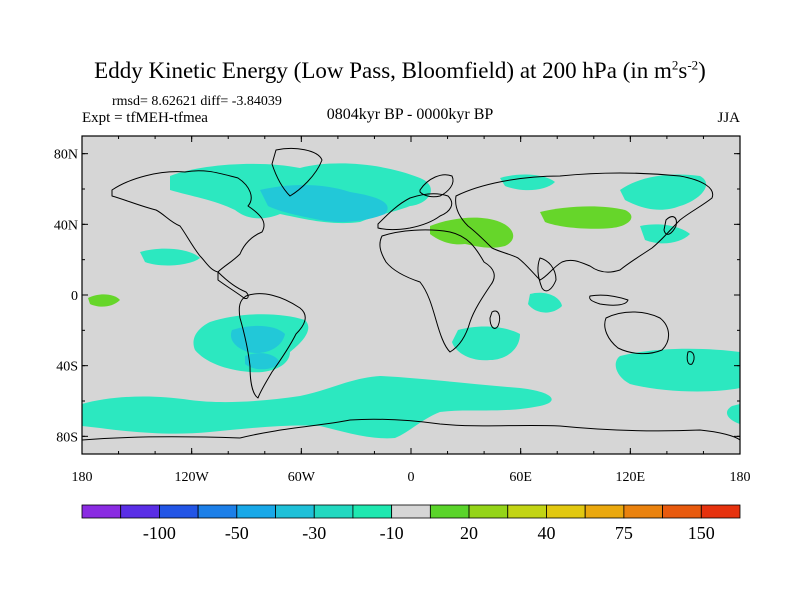 The width and height of the screenshot is (800, 600). I want to click on colorbar-label: -10, so click(392, 533).